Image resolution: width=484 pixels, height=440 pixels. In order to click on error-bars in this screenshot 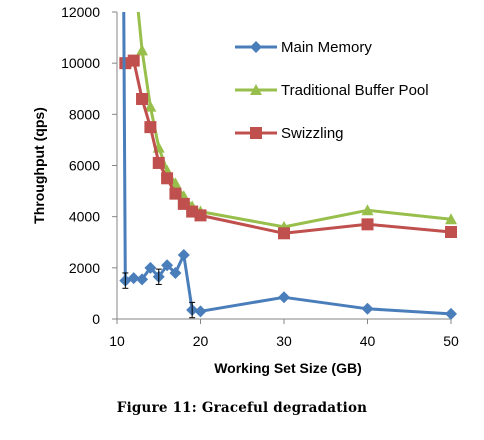, I will do `click(159, 293)`.